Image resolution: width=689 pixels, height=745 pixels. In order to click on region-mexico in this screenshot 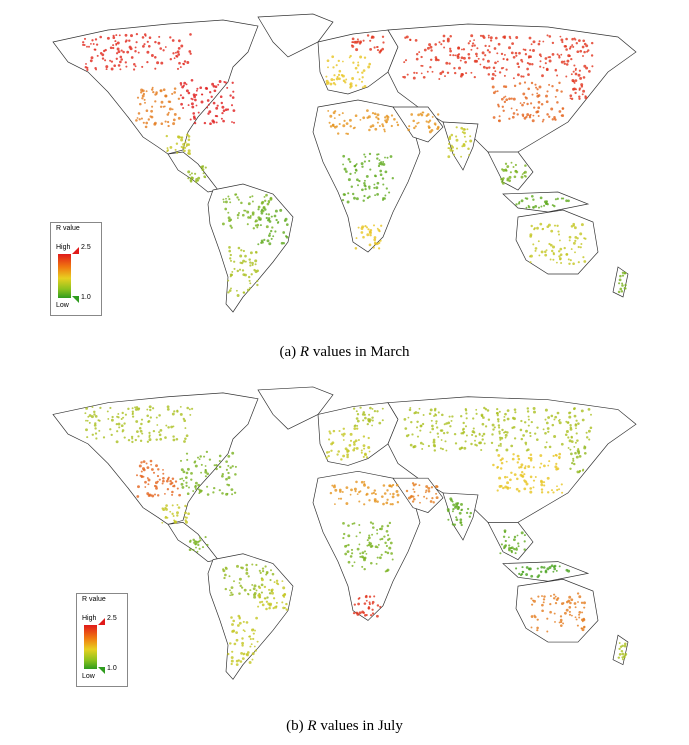, I will do `click(178, 144)`.